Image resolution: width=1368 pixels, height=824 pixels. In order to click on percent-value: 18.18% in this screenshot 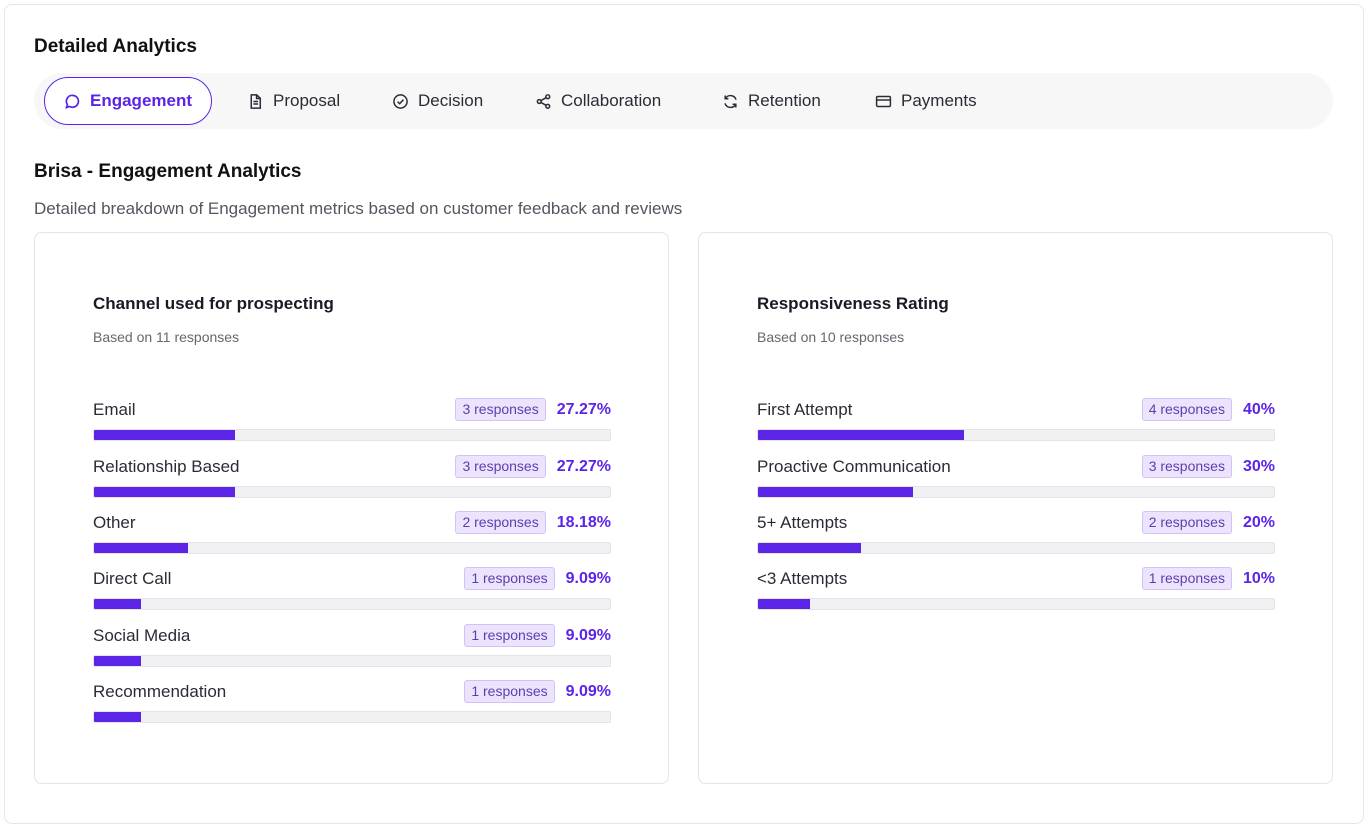, I will do `click(583, 522)`.